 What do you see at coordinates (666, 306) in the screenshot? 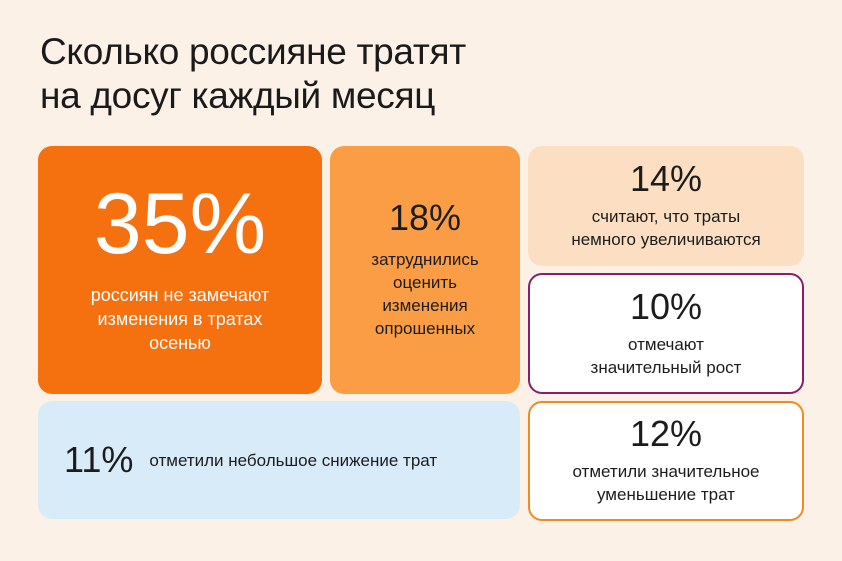
I see `stat-percent: 10%` at bounding box center [666, 306].